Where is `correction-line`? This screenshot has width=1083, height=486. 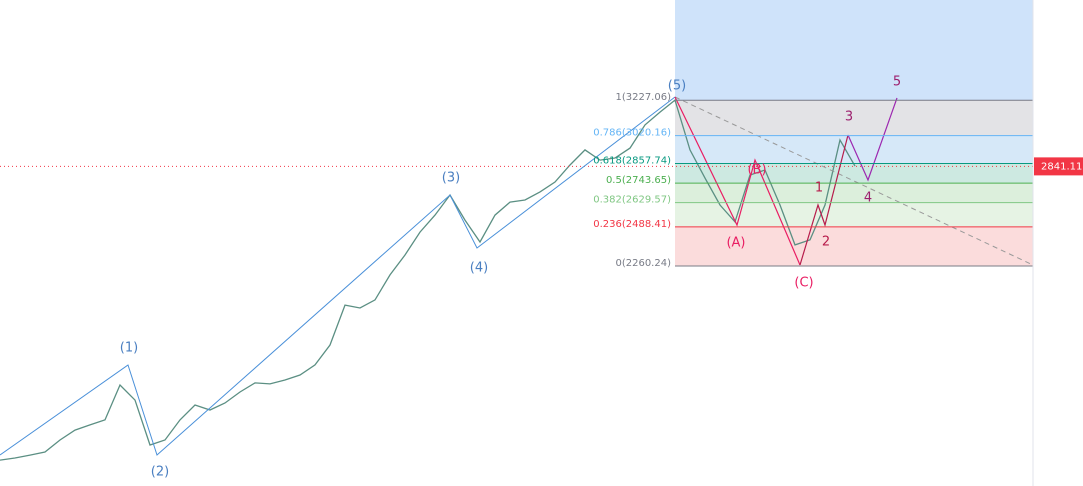 correction-line is located at coordinates (737, 181).